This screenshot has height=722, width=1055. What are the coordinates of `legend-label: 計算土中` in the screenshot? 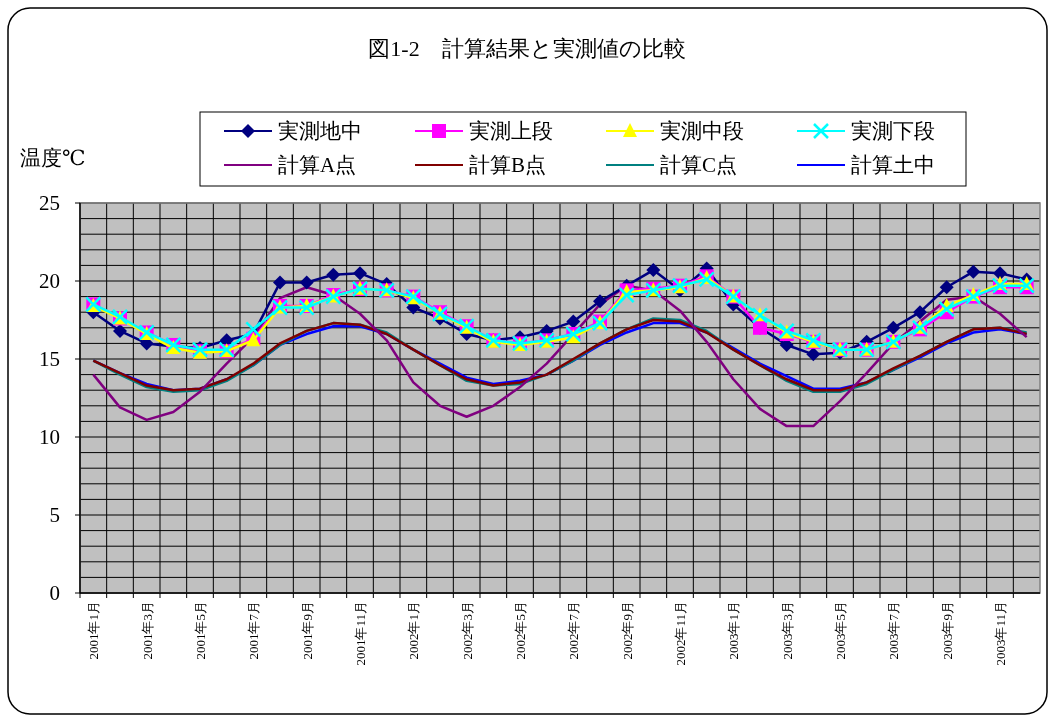 It's located at (893, 165).